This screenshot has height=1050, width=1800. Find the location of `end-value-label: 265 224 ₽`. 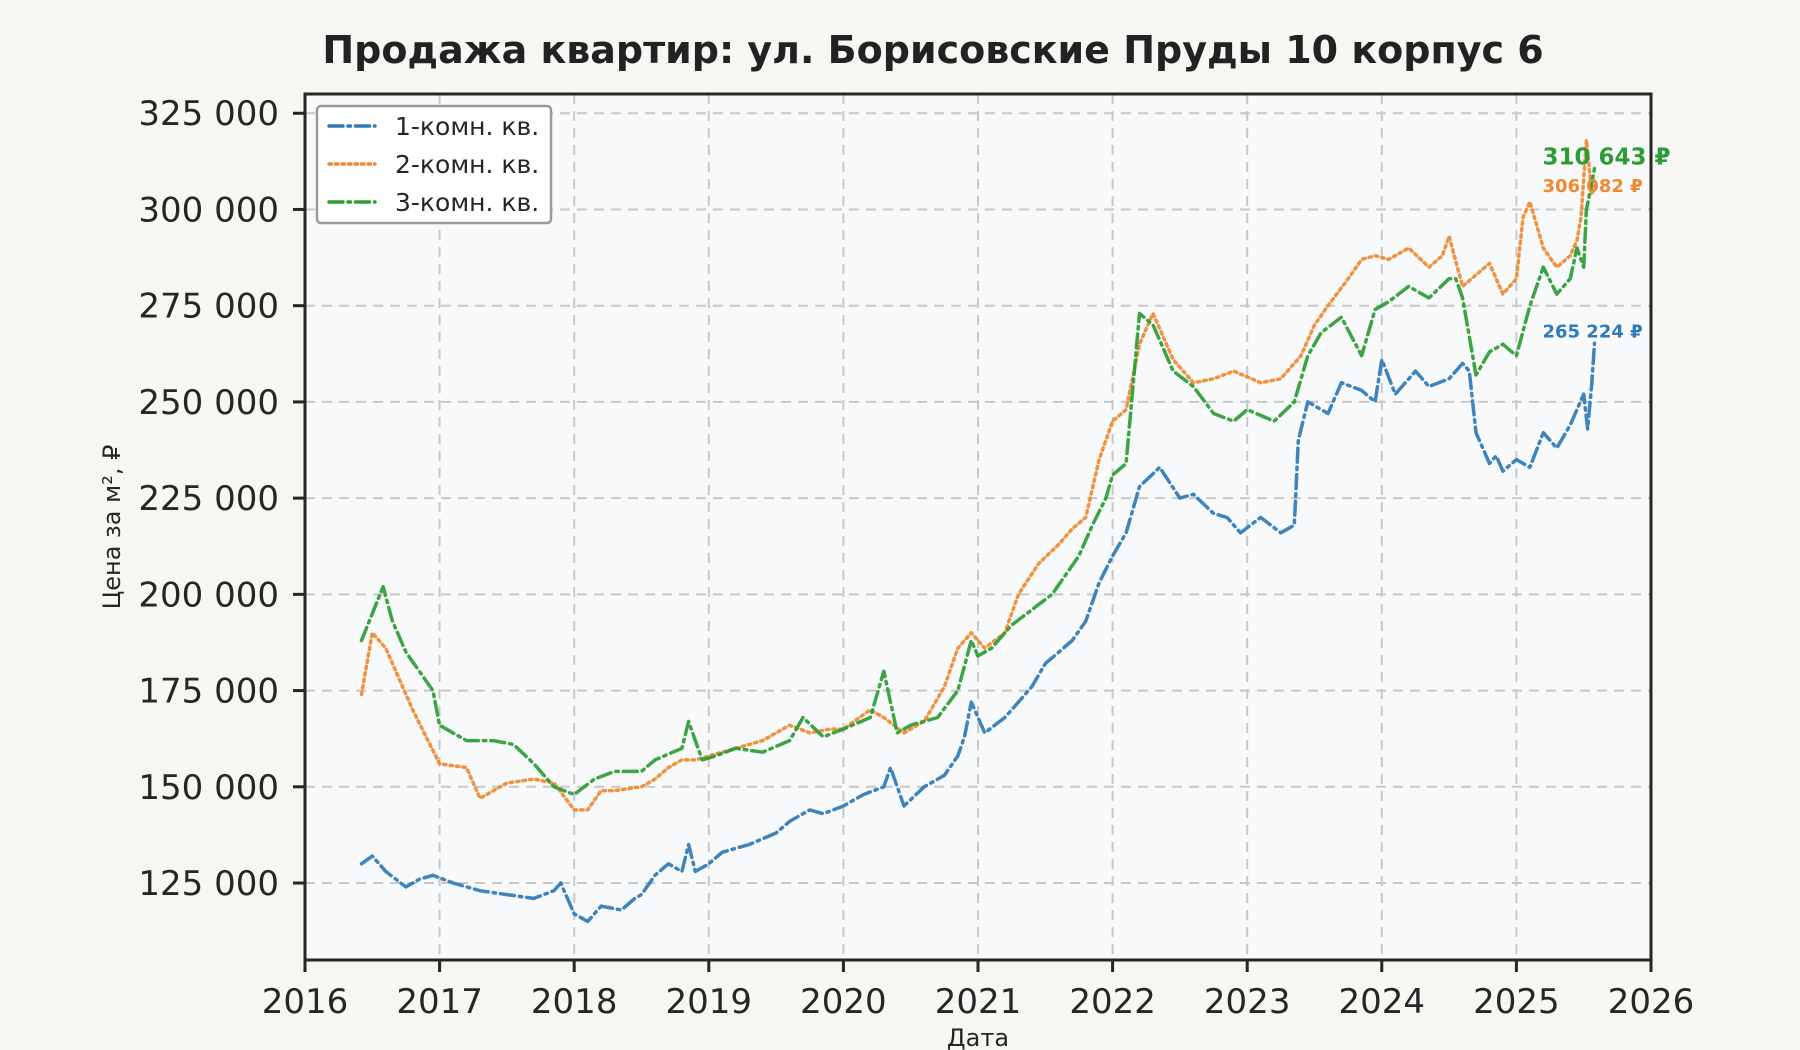

end-value-label: 265 224 ₽ is located at coordinates (1592, 331).